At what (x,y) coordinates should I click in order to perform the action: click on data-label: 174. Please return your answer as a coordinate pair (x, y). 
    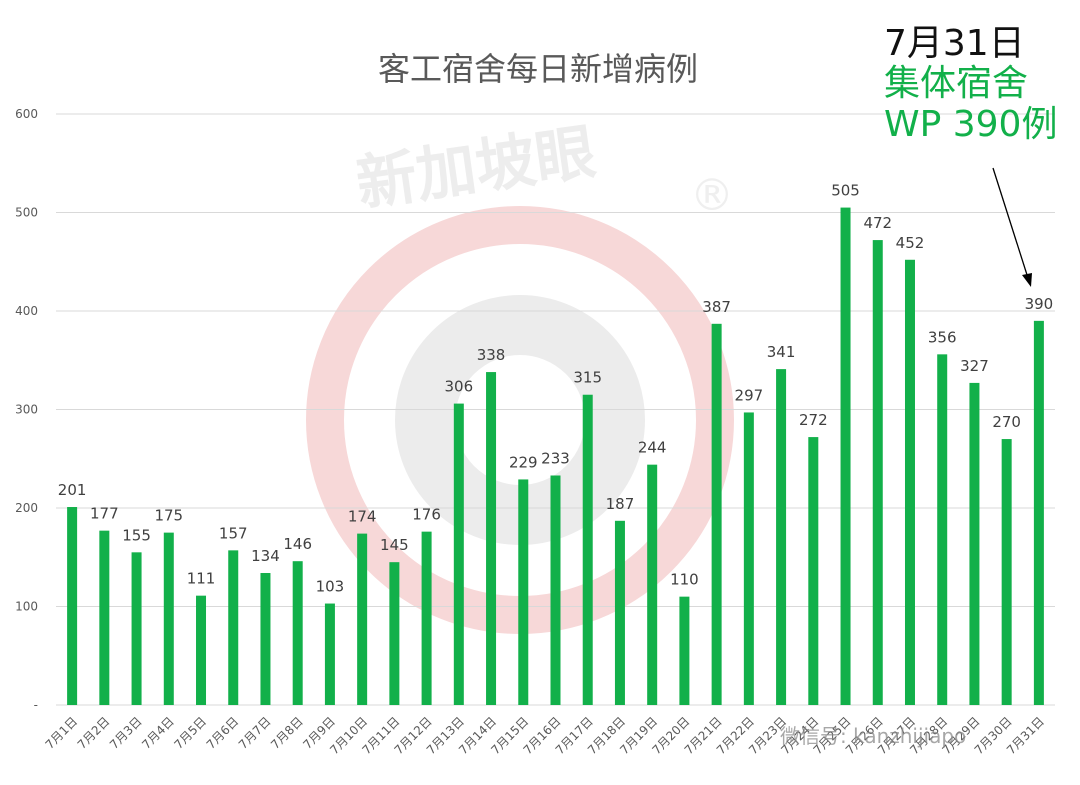
    Looking at the image, I should click on (362, 517).